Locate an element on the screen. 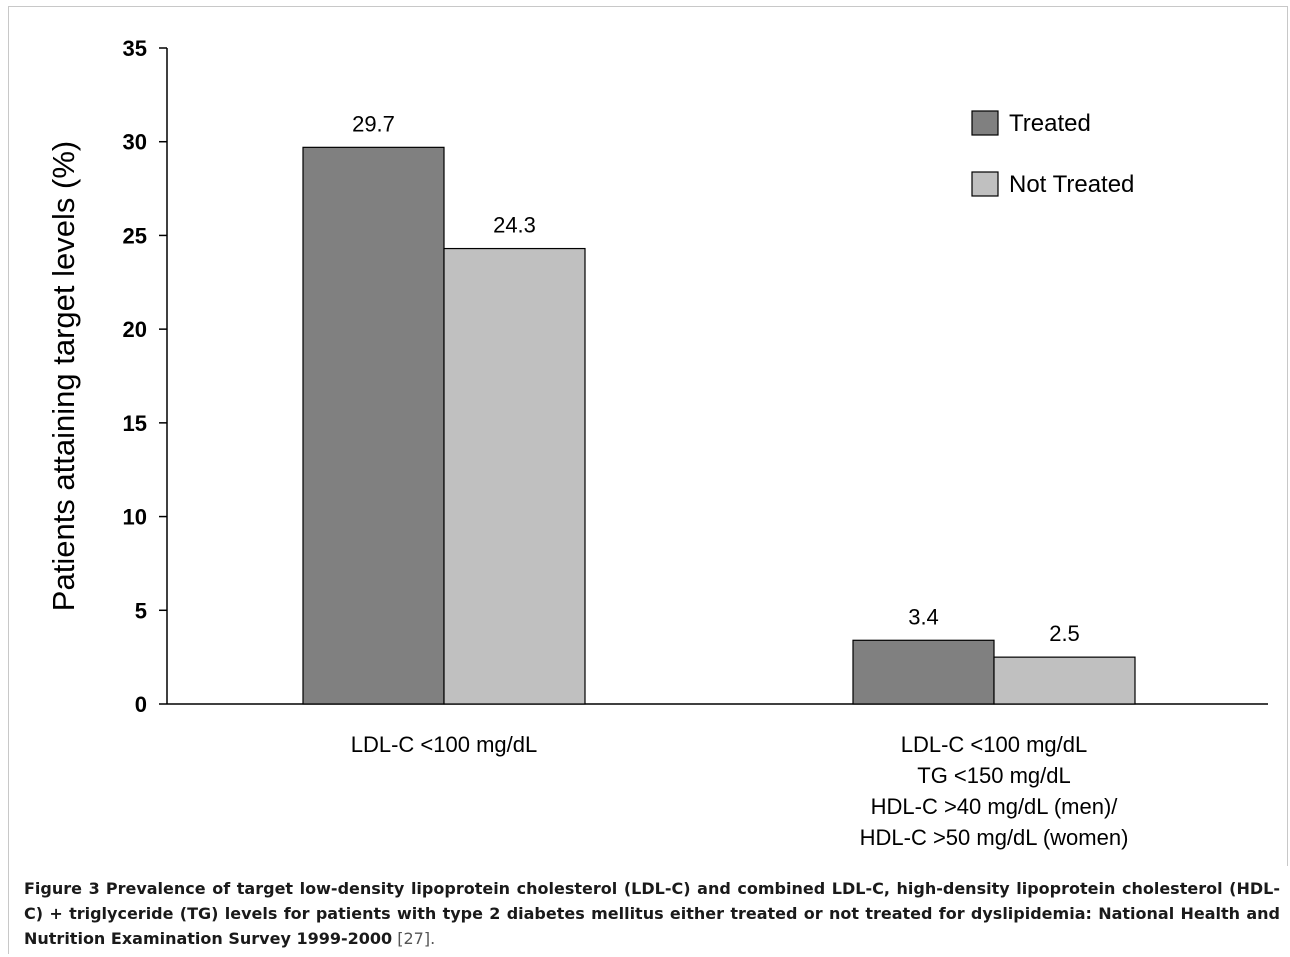 The width and height of the screenshot is (1290, 957). legend-label: Not Treated is located at coordinates (1071, 184).